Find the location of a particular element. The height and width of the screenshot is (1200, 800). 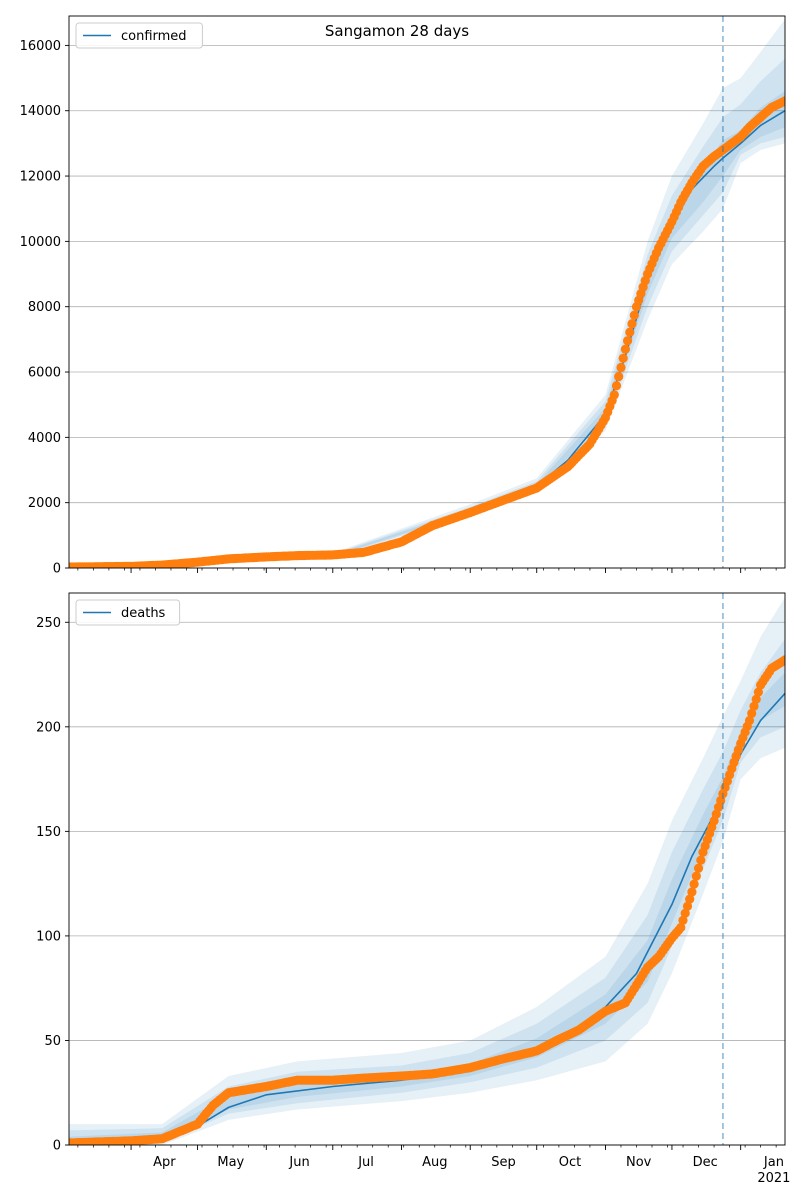

deaths-x-tick-label: Oct is located at coordinates (570, 1162).